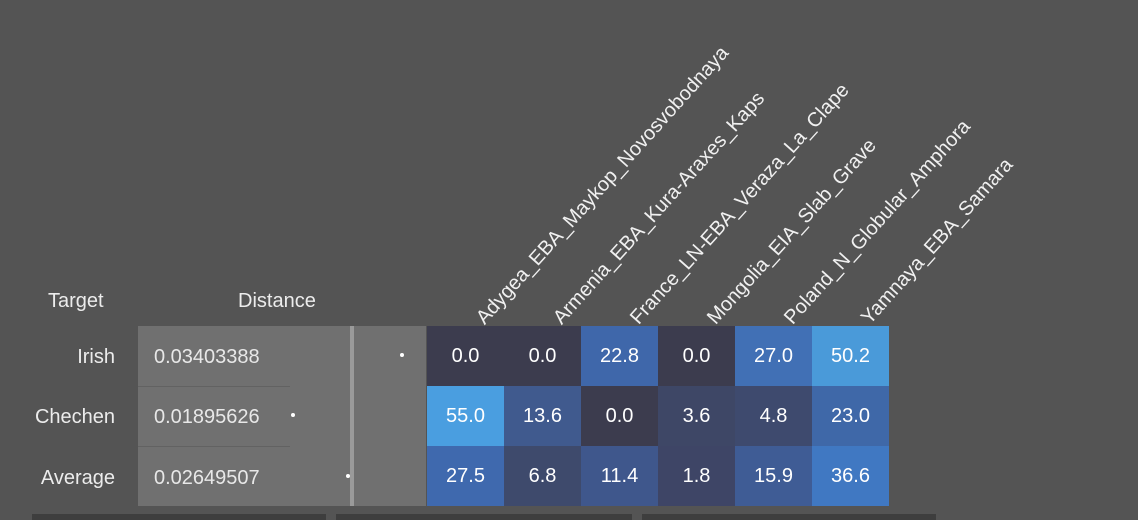  Describe the element at coordinates (619, 356) in the screenshot. I see `heatmap-cell: 22.8` at that location.